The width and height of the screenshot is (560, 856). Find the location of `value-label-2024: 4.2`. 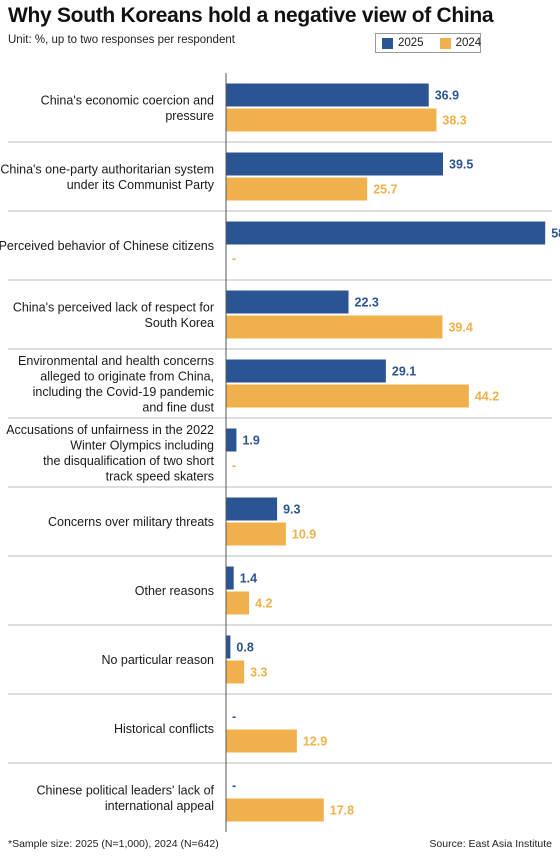

value-label-2024: 4.2 is located at coordinates (263, 604).